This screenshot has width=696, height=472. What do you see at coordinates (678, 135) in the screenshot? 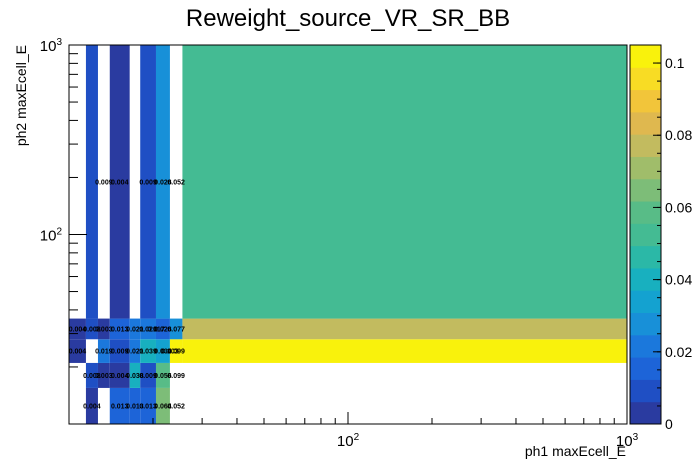
I see `colorbar-tick-label: 0.08` at bounding box center [678, 135].